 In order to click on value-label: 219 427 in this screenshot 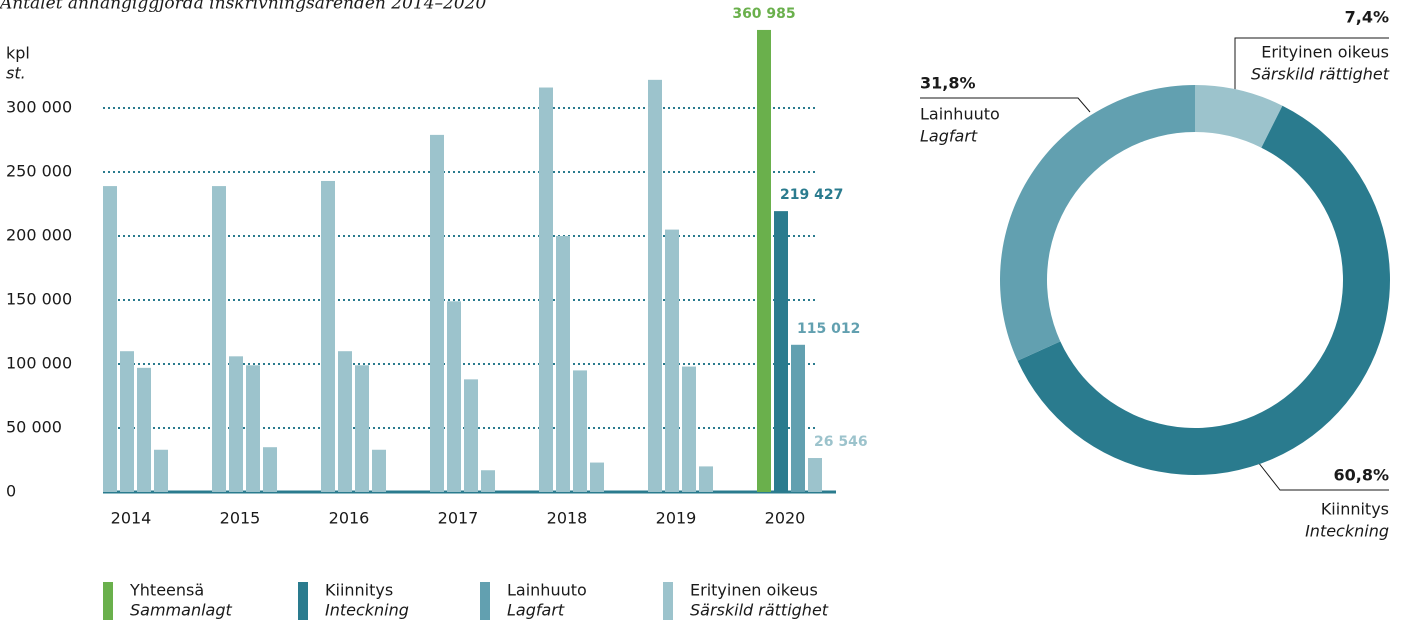, I will do `click(811, 195)`.